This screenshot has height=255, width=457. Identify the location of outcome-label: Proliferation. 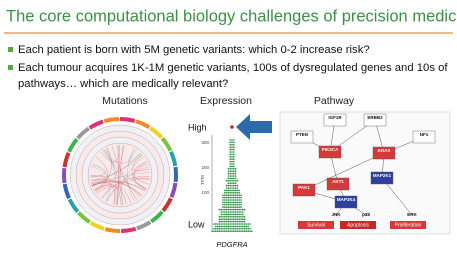
(408, 225).